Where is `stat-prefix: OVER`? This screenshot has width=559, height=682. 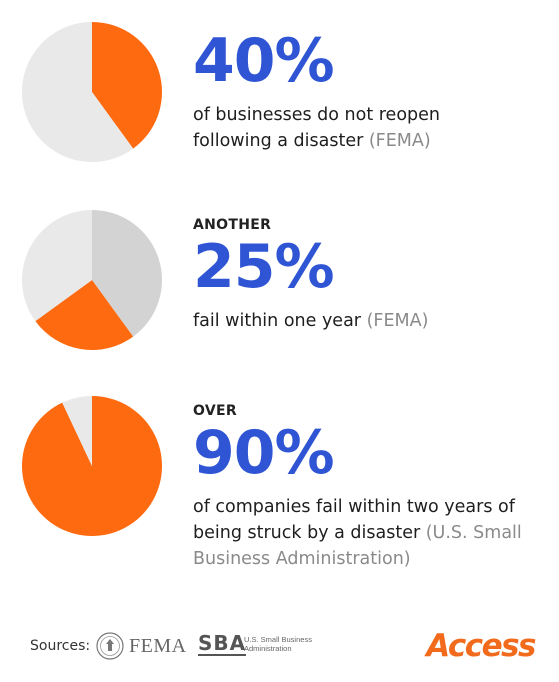
stat-prefix: OVER is located at coordinates (215, 411).